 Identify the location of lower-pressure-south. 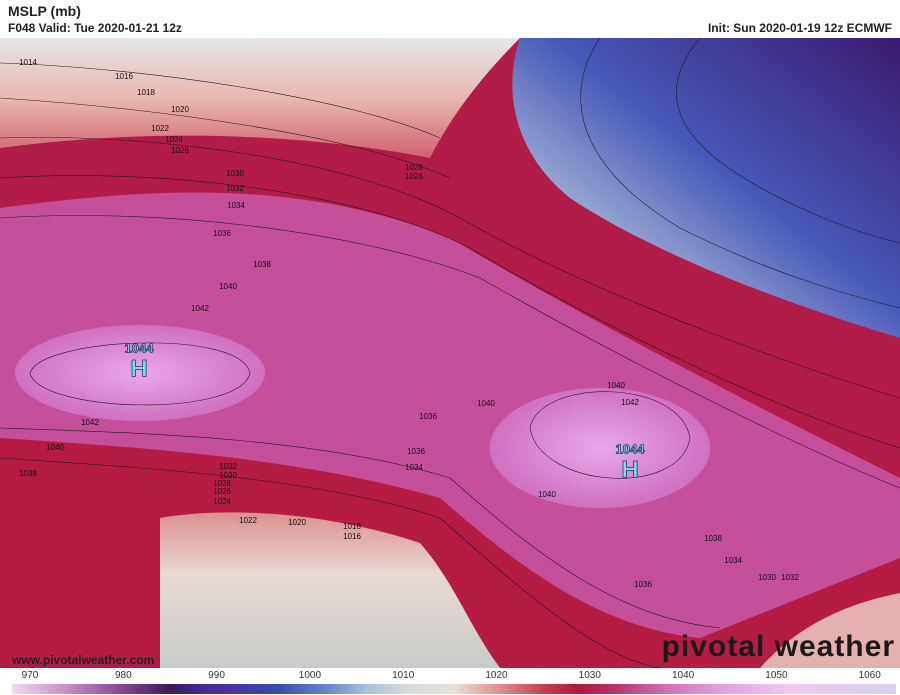
(330, 590).